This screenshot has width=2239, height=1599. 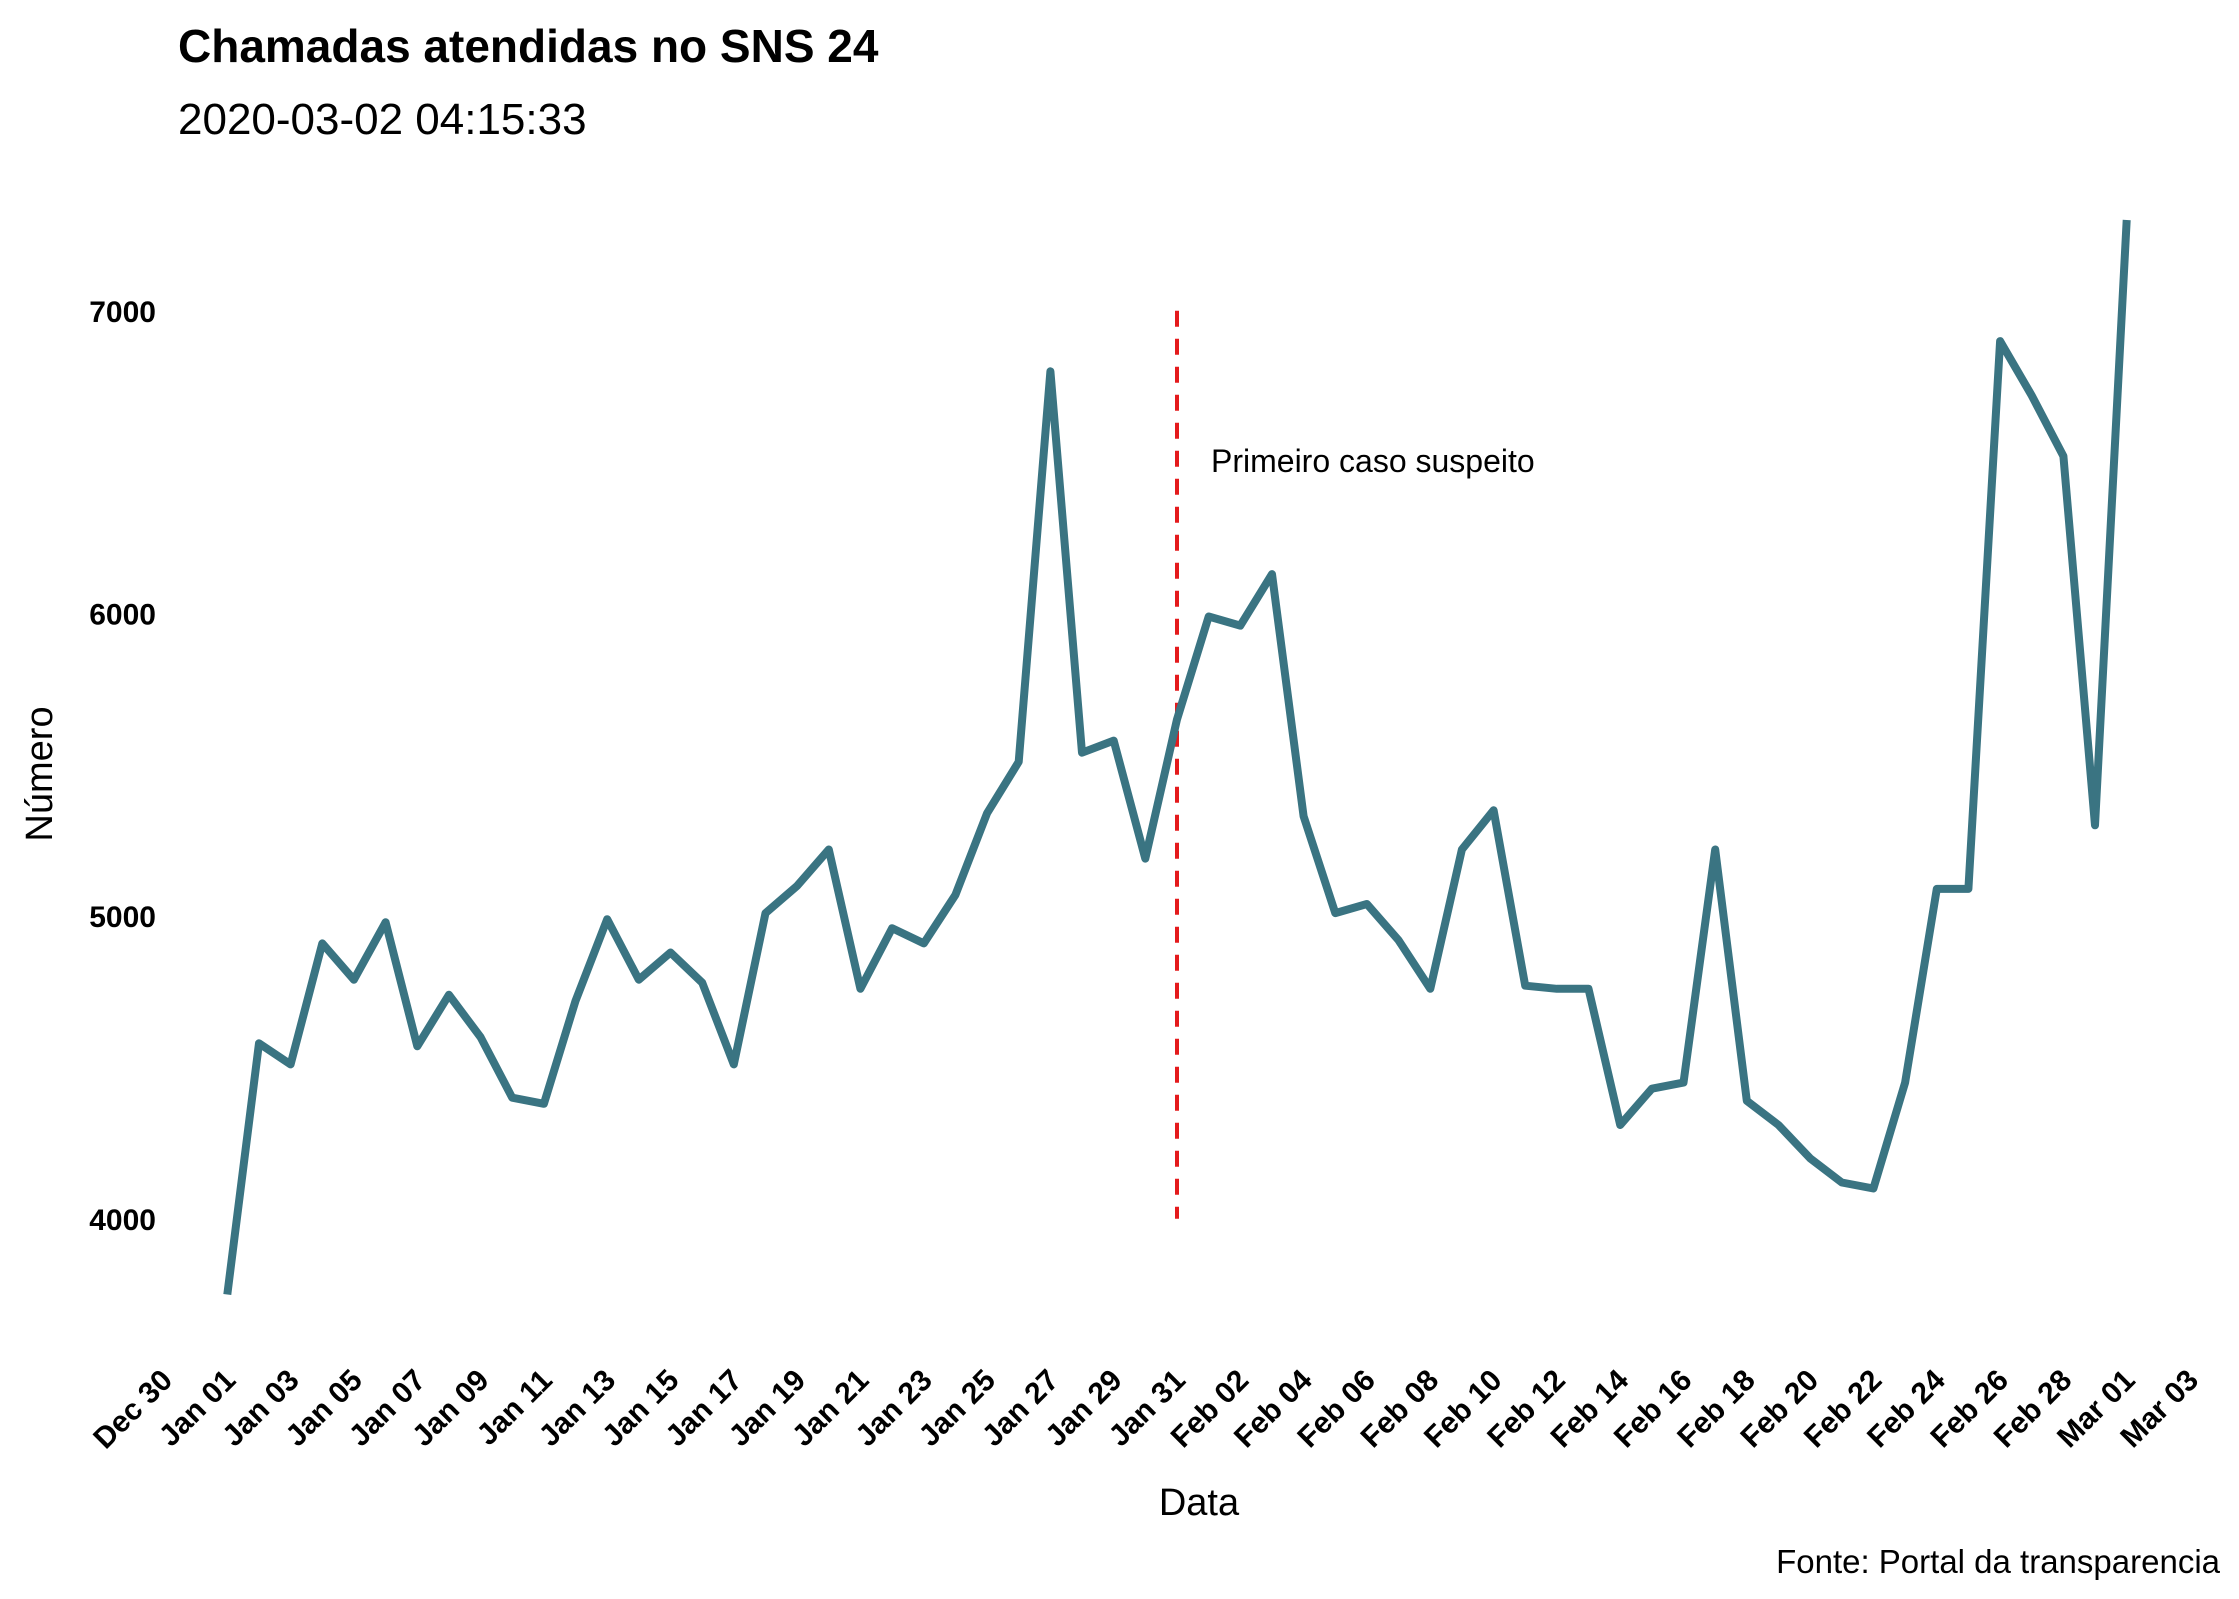 What do you see at coordinates (122, 312) in the screenshot?
I see `y-tick-label: 7000` at bounding box center [122, 312].